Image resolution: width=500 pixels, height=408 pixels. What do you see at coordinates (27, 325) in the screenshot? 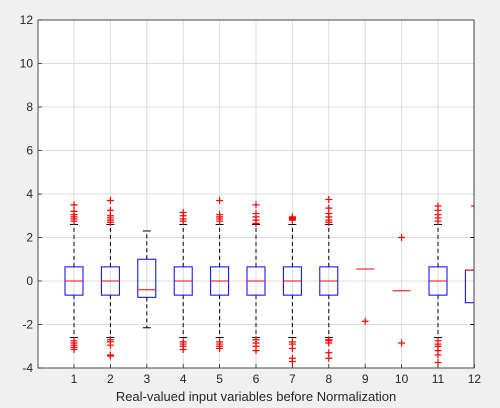
I see `y-tick-label: -2` at bounding box center [27, 325].